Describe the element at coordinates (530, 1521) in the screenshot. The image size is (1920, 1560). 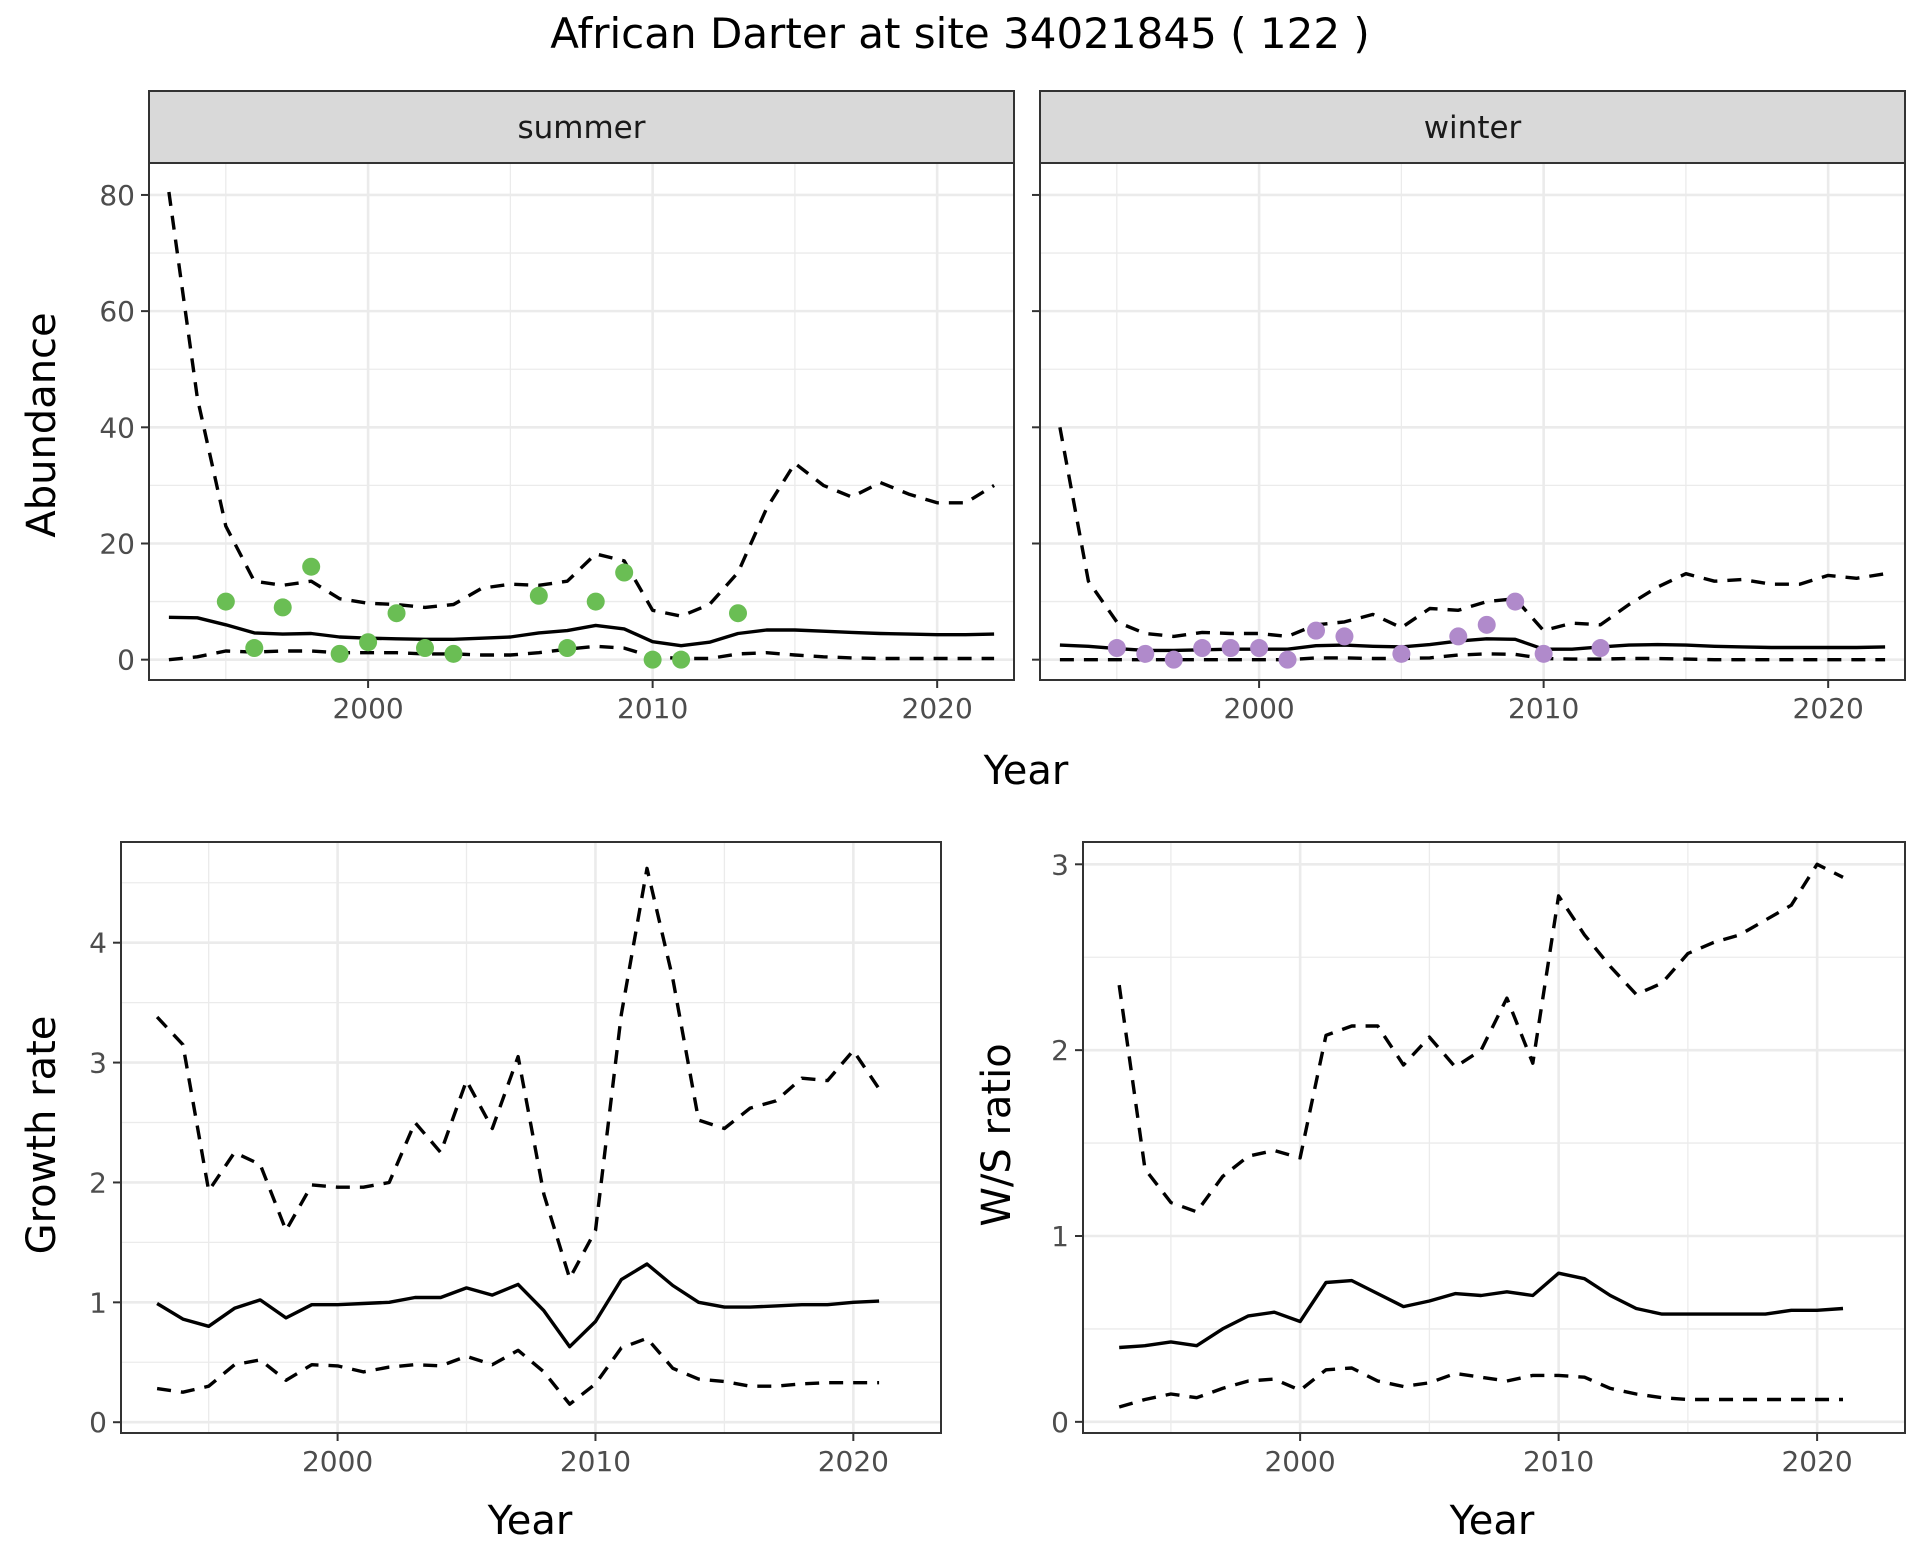
I see `growth-x-axis-title: Year` at that location.